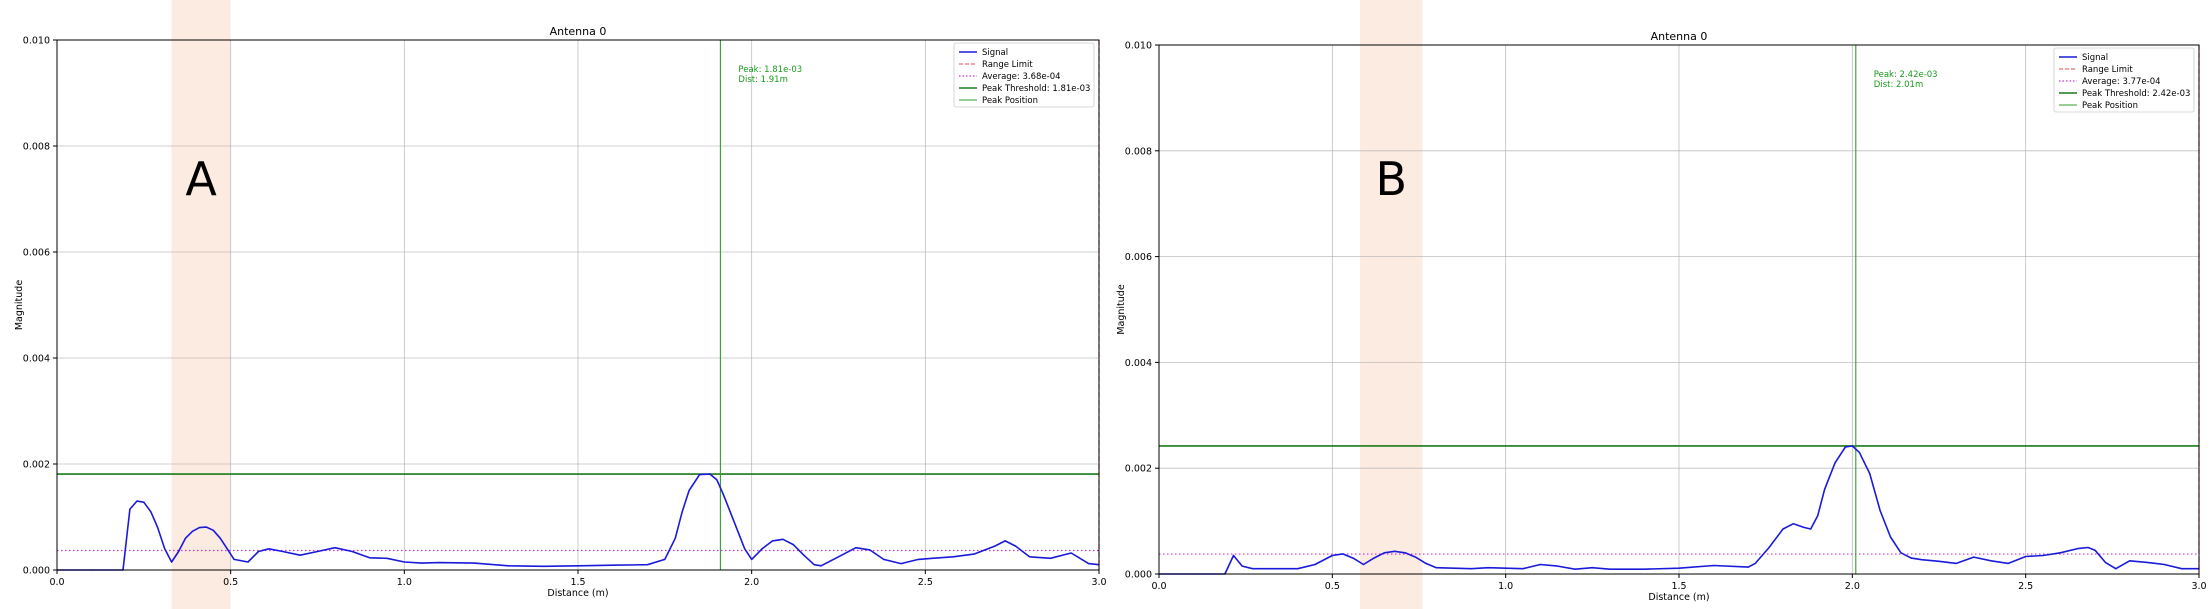 The height and width of the screenshot is (609, 2210). What do you see at coordinates (1138, 46) in the screenshot?
I see `y-tick-label: 0.010` at bounding box center [1138, 46].